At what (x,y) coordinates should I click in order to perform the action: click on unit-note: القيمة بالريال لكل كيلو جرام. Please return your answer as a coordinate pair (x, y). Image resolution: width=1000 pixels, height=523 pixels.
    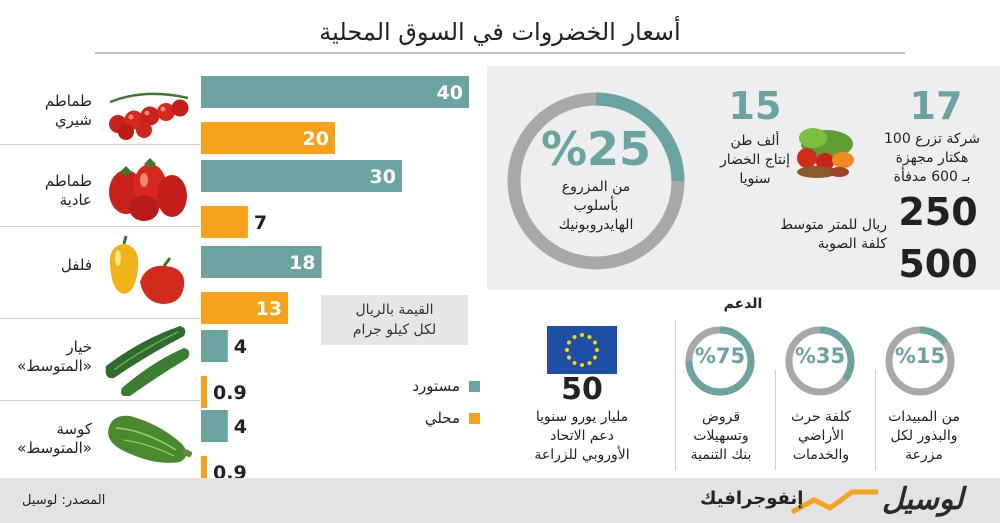
    Looking at the image, I should click on (394, 320).